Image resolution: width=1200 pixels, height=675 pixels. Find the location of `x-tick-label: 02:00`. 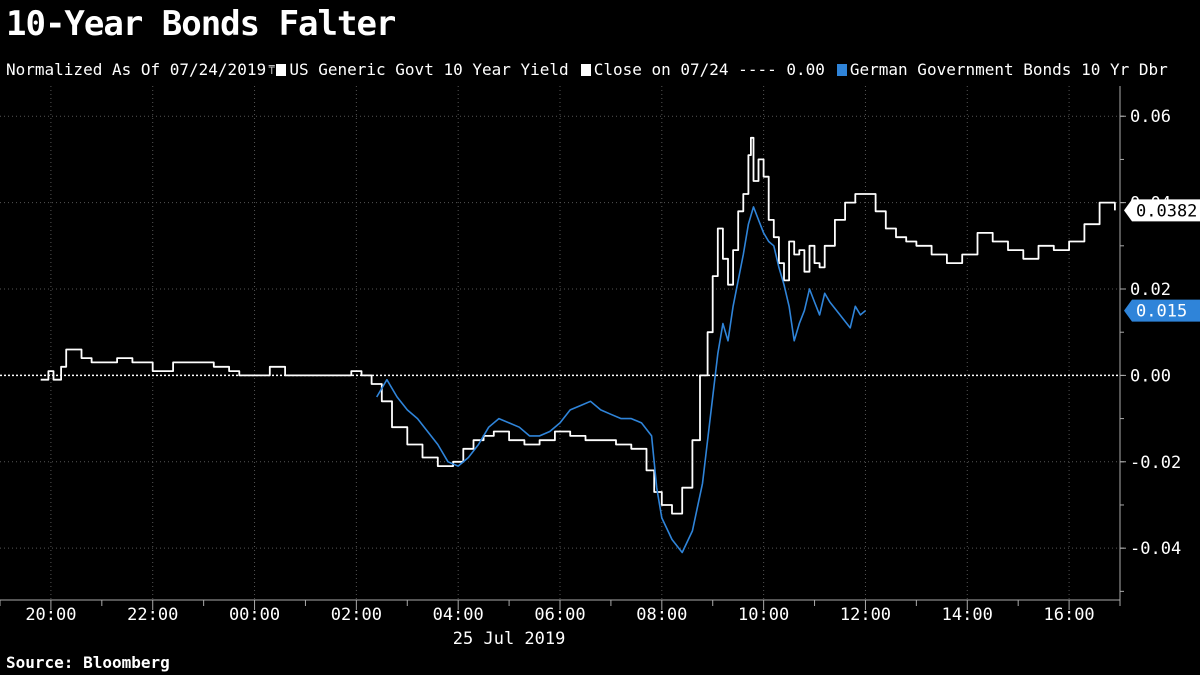

x-tick-label: 02:00 is located at coordinates (356, 615).